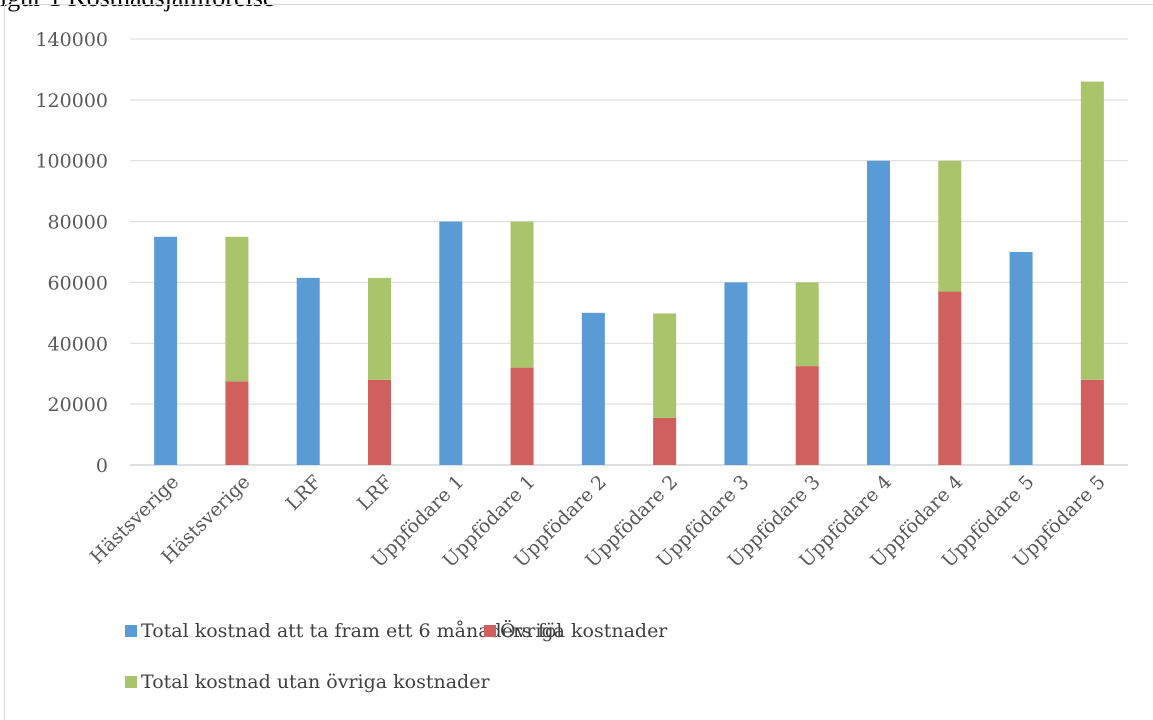 The width and height of the screenshot is (1153, 720). What do you see at coordinates (78, 283) in the screenshot?
I see `y-tick-label: 60000` at bounding box center [78, 283].